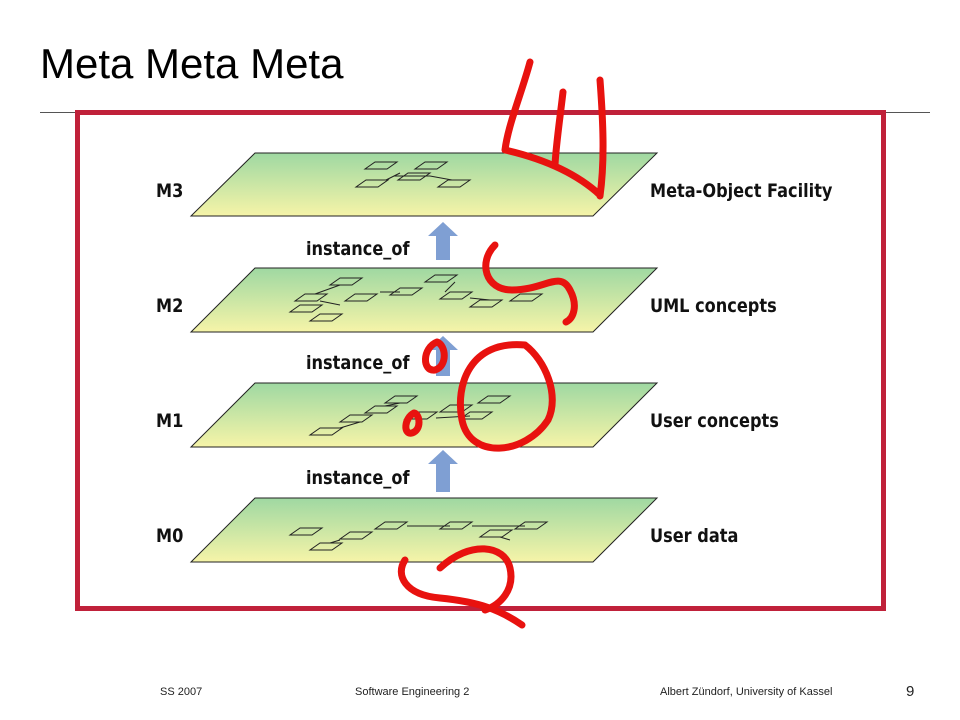  What do you see at coordinates (412, 423) in the screenshot?
I see `handwritten-loop-lower` at bounding box center [412, 423].